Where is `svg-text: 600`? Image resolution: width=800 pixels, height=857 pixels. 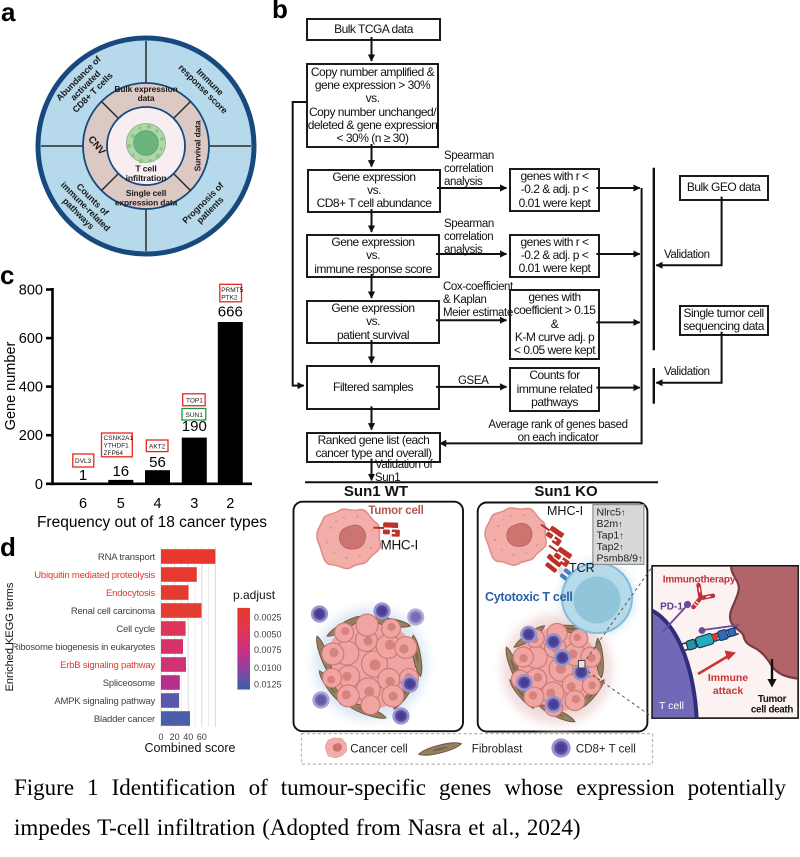 svg-text: 600 is located at coordinates (31, 339).